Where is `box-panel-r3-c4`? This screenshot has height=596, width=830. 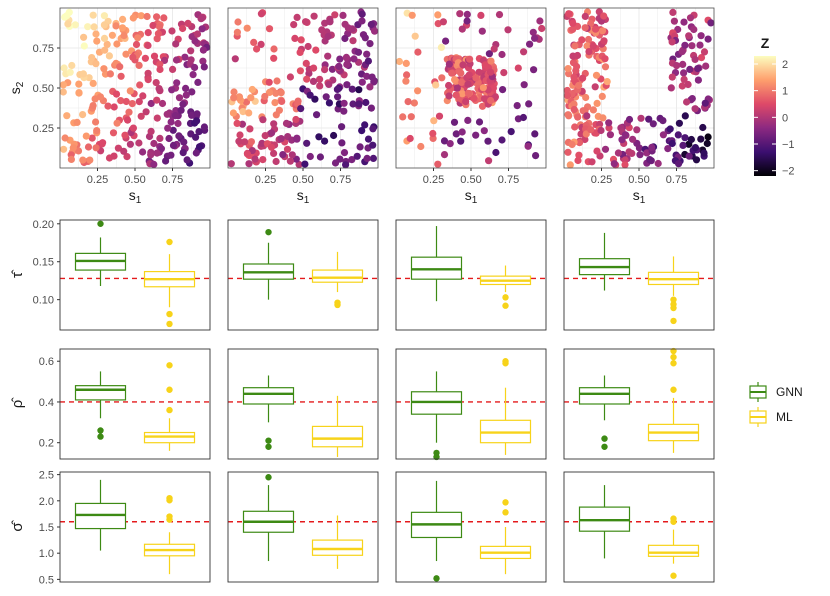
box-panel-r3-c4 is located at coordinates (639, 527).